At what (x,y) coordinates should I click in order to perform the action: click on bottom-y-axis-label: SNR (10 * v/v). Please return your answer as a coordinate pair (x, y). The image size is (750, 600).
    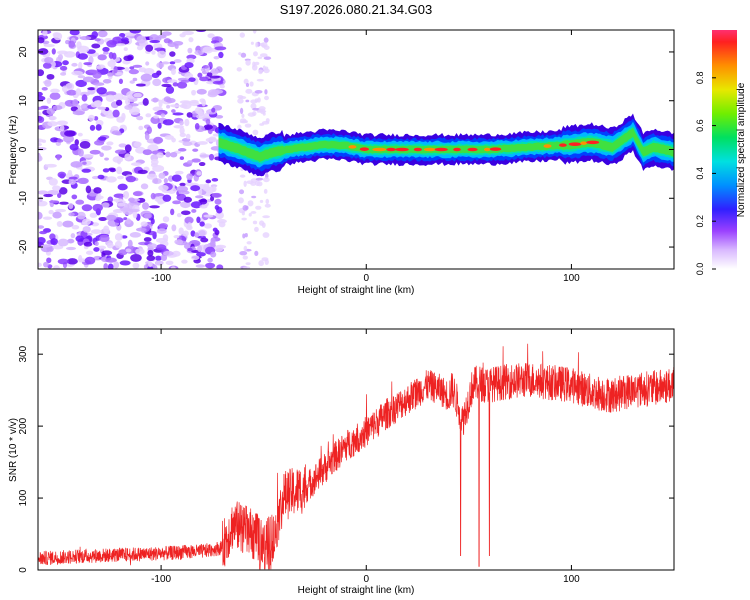
    Looking at the image, I should click on (13, 450).